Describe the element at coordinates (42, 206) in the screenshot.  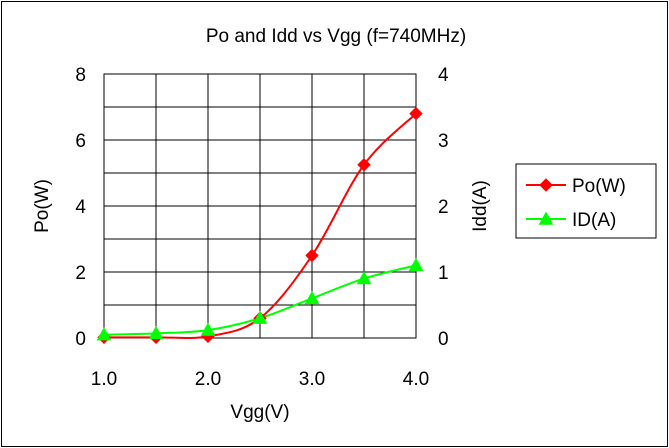
I see `y-left-axis-label: Po(W)` at that location.